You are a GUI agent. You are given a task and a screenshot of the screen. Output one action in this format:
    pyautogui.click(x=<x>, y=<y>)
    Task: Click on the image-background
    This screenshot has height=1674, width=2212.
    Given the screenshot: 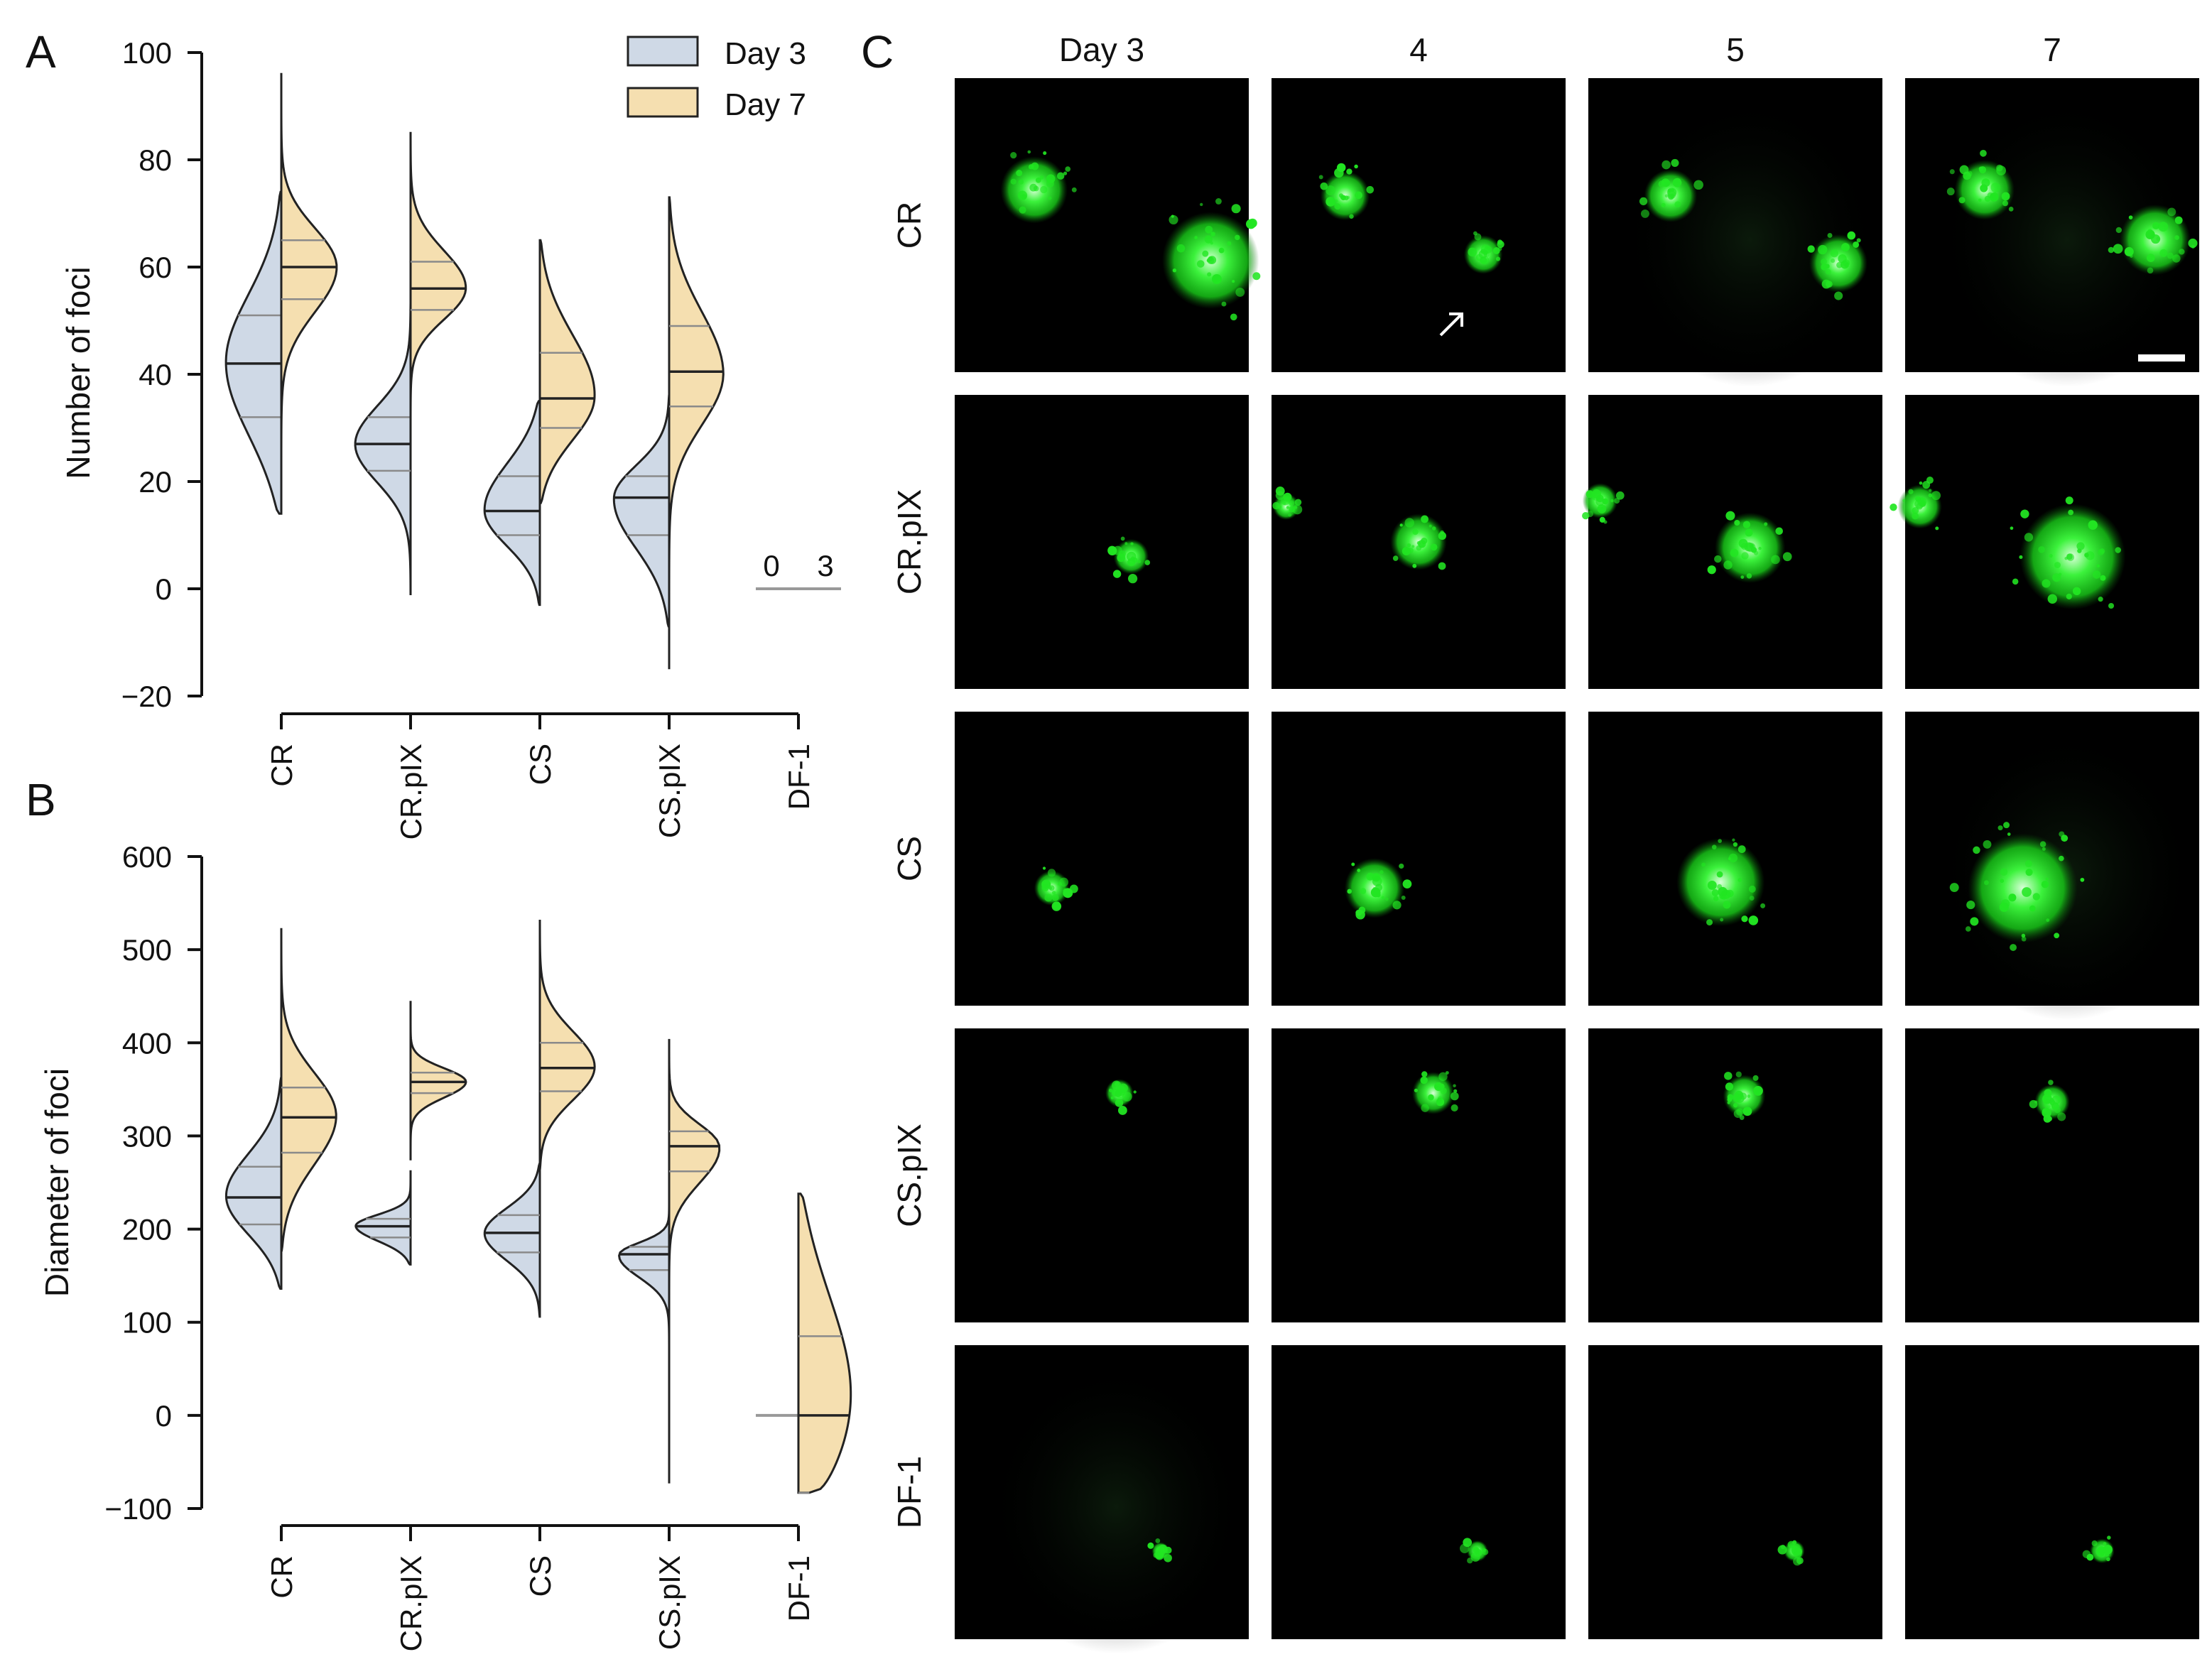 What is the action you would take?
    pyautogui.click(x=1419, y=1175)
    